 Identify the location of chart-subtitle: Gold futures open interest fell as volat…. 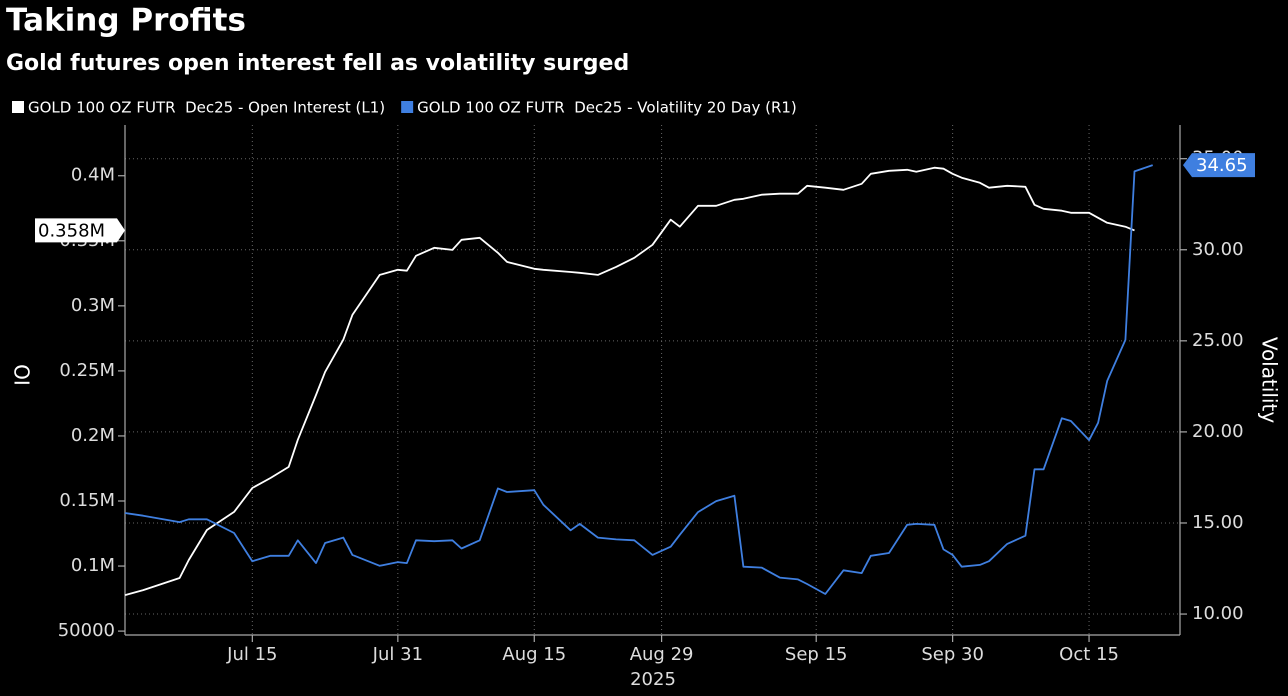
(317, 63).